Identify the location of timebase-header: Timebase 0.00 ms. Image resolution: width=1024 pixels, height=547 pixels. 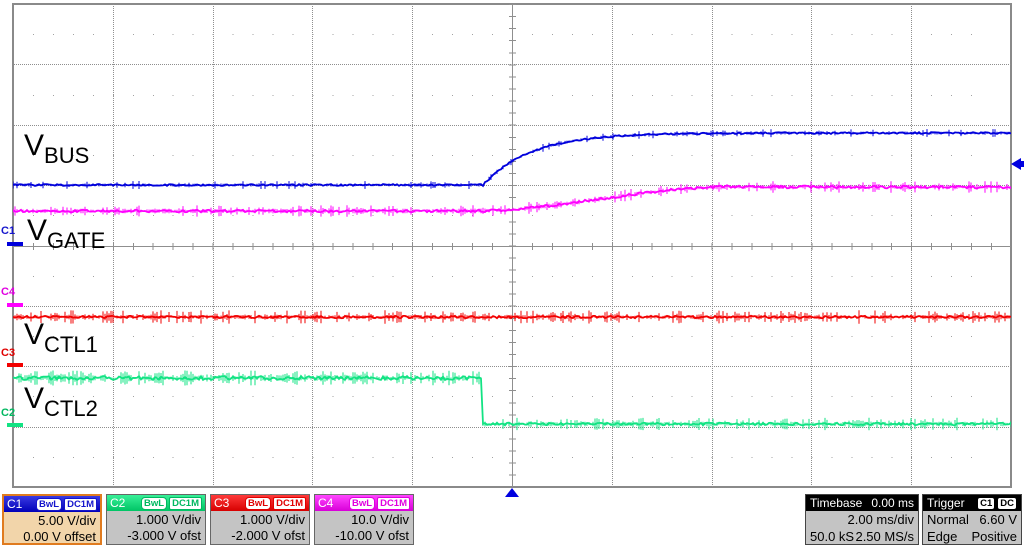
(862, 503).